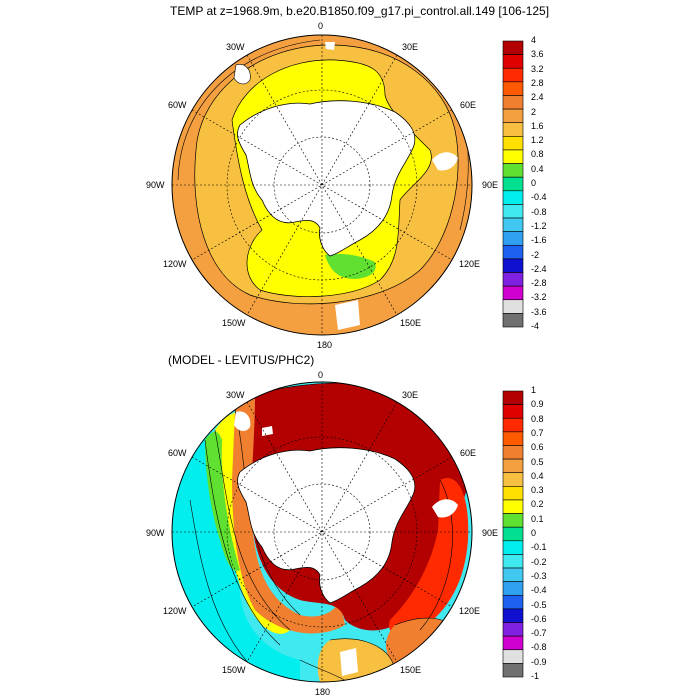 This screenshot has width=700, height=700. What do you see at coordinates (242, 74) in the screenshot?
I see `top-south-america-tip` at bounding box center [242, 74].